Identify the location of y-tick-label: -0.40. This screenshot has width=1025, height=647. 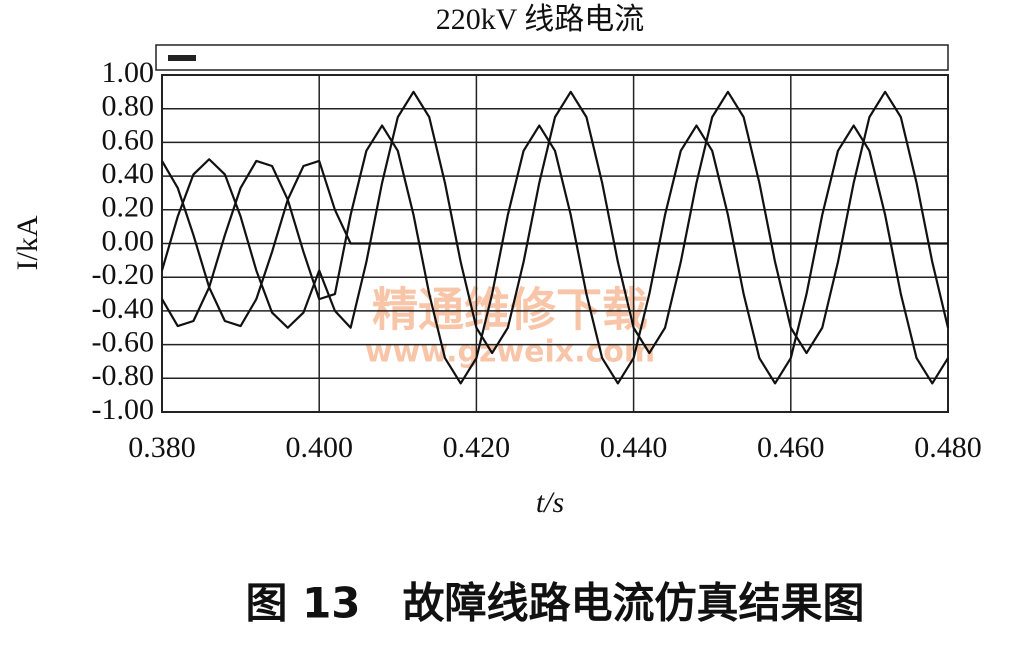
(123, 308).